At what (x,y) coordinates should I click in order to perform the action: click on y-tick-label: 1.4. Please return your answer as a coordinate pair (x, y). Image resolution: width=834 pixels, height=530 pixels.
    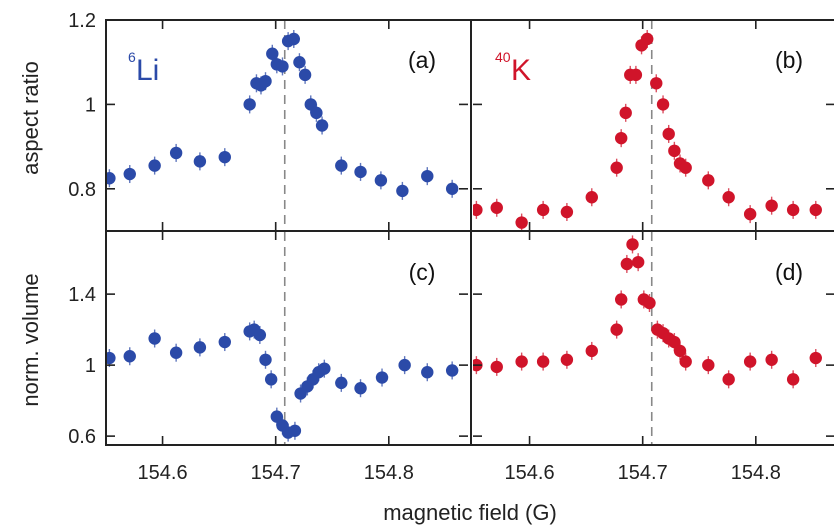
    Looking at the image, I should click on (82, 295).